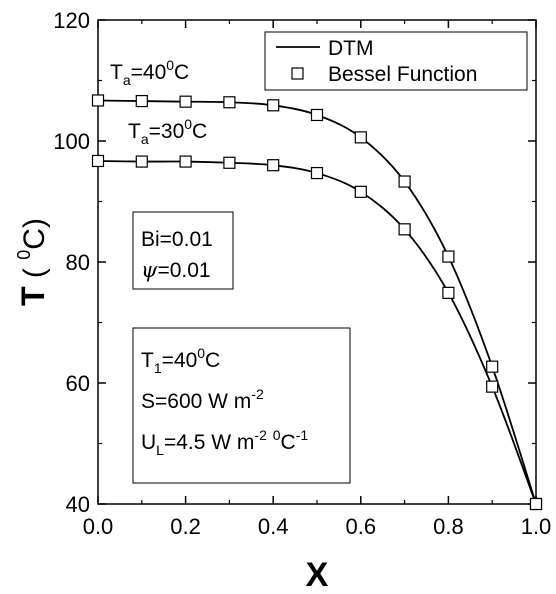  What do you see at coordinates (224, 442) in the screenshot?
I see `conditions-ul: UL=4.5 W m-2 0C-1` at bounding box center [224, 442].